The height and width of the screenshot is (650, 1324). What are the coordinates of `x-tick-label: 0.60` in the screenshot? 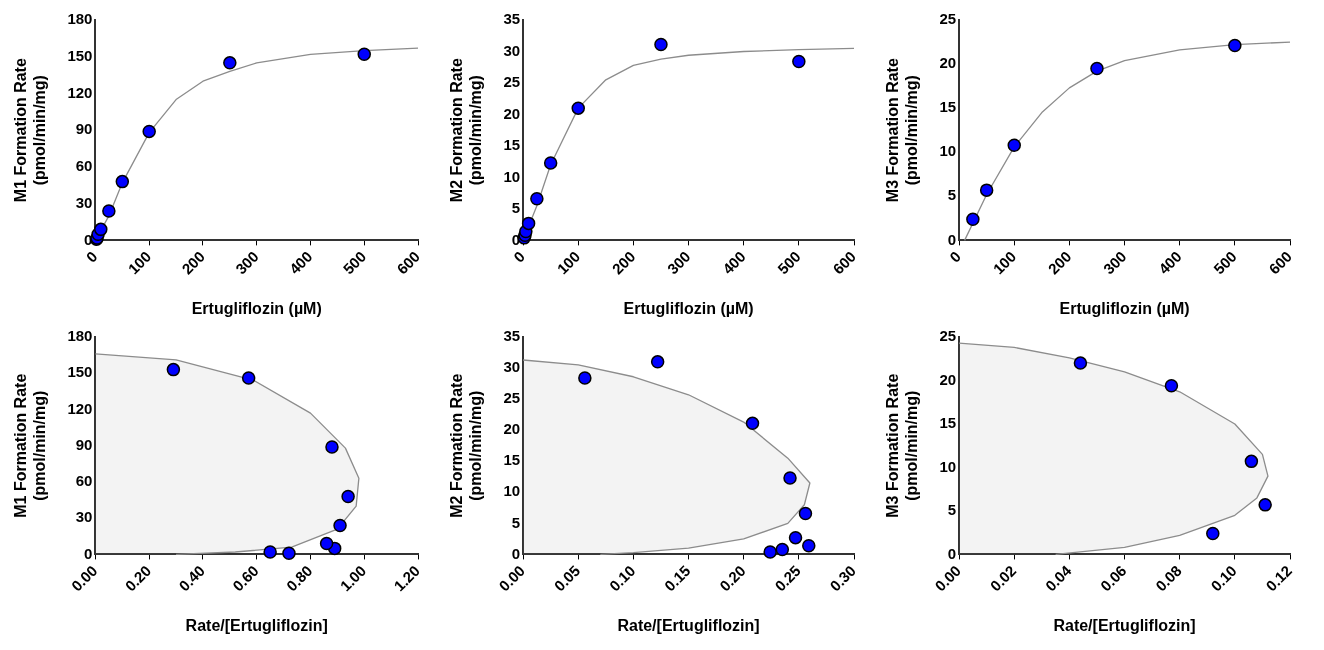 It's located at (245, 578).